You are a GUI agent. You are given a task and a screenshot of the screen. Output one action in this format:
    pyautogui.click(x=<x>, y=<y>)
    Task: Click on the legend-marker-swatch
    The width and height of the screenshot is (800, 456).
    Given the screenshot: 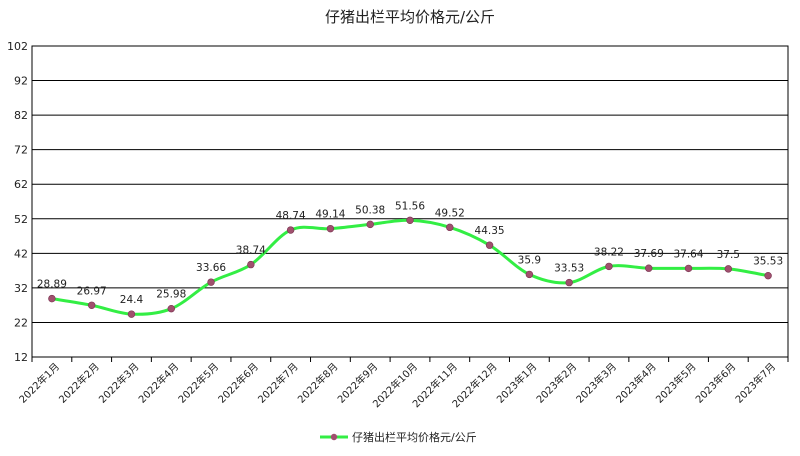 What is the action you would take?
    pyautogui.click(x=334, y=437)
    